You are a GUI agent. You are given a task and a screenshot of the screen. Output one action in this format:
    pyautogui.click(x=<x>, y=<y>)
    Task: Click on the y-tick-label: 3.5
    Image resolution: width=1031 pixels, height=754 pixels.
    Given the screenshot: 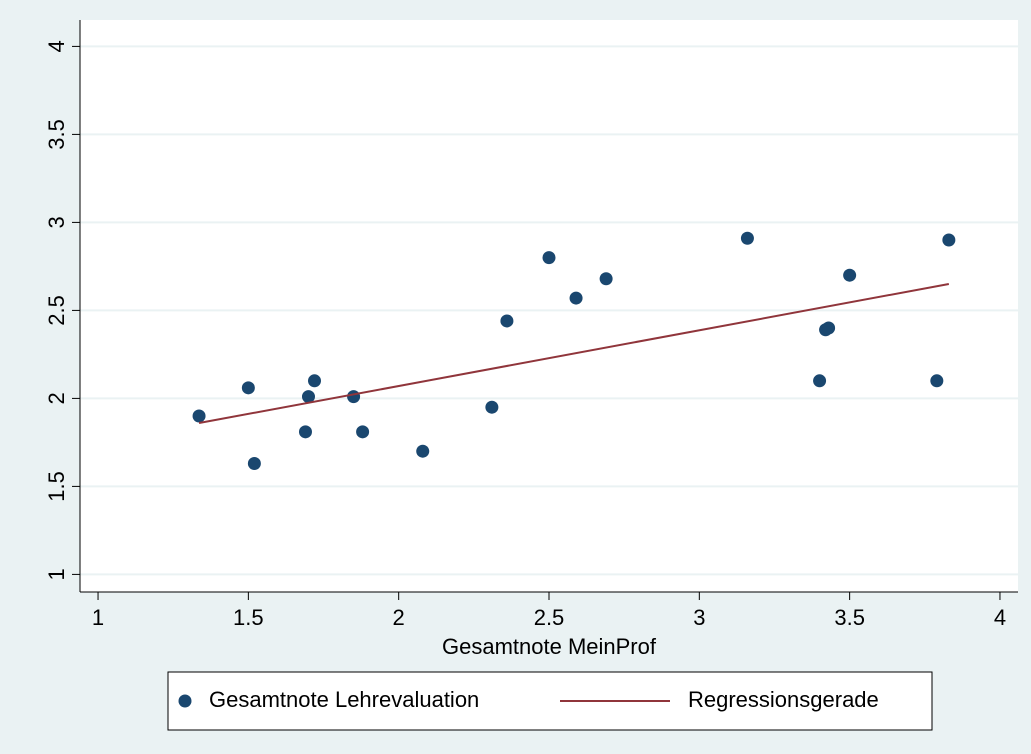 What is the action you would take?
    pyautogui.click(x=56, y=134)
    